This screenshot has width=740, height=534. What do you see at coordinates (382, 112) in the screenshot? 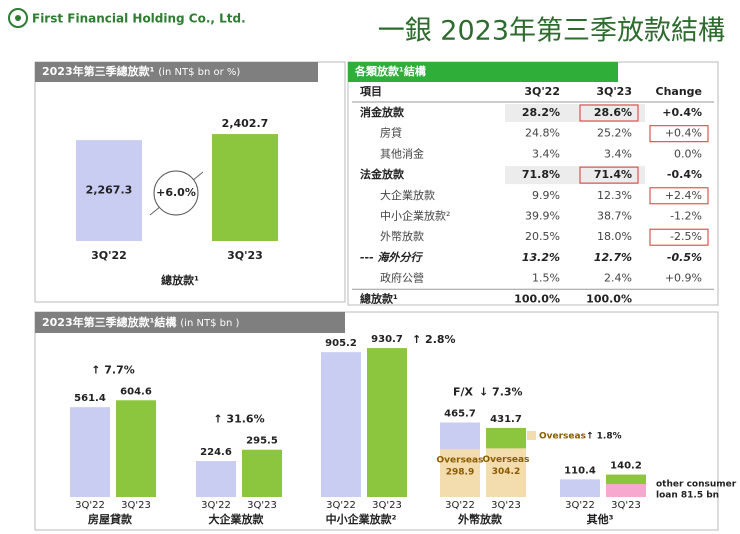
I see `table-cell: 消金放款` at bounding box center [382, 112].